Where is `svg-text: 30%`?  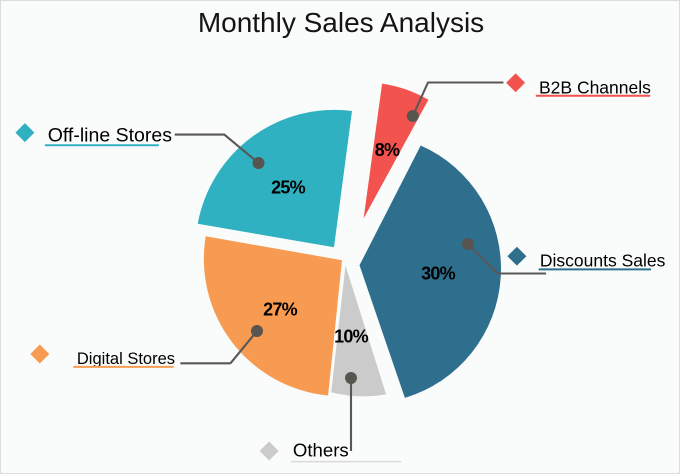 svg-text: 30% is located at coordinates (438, 274).